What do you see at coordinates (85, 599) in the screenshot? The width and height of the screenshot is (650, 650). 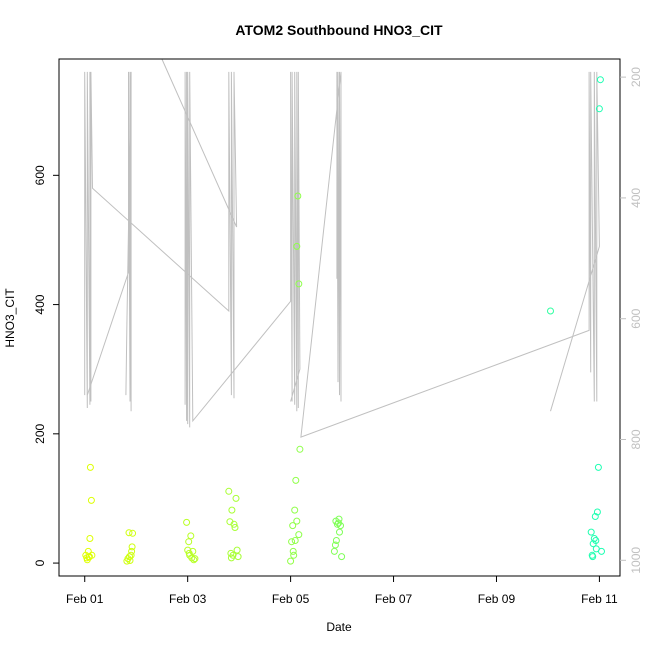 I see `x-tick-label-0: Feb 01` at bounding box center [85, 599].